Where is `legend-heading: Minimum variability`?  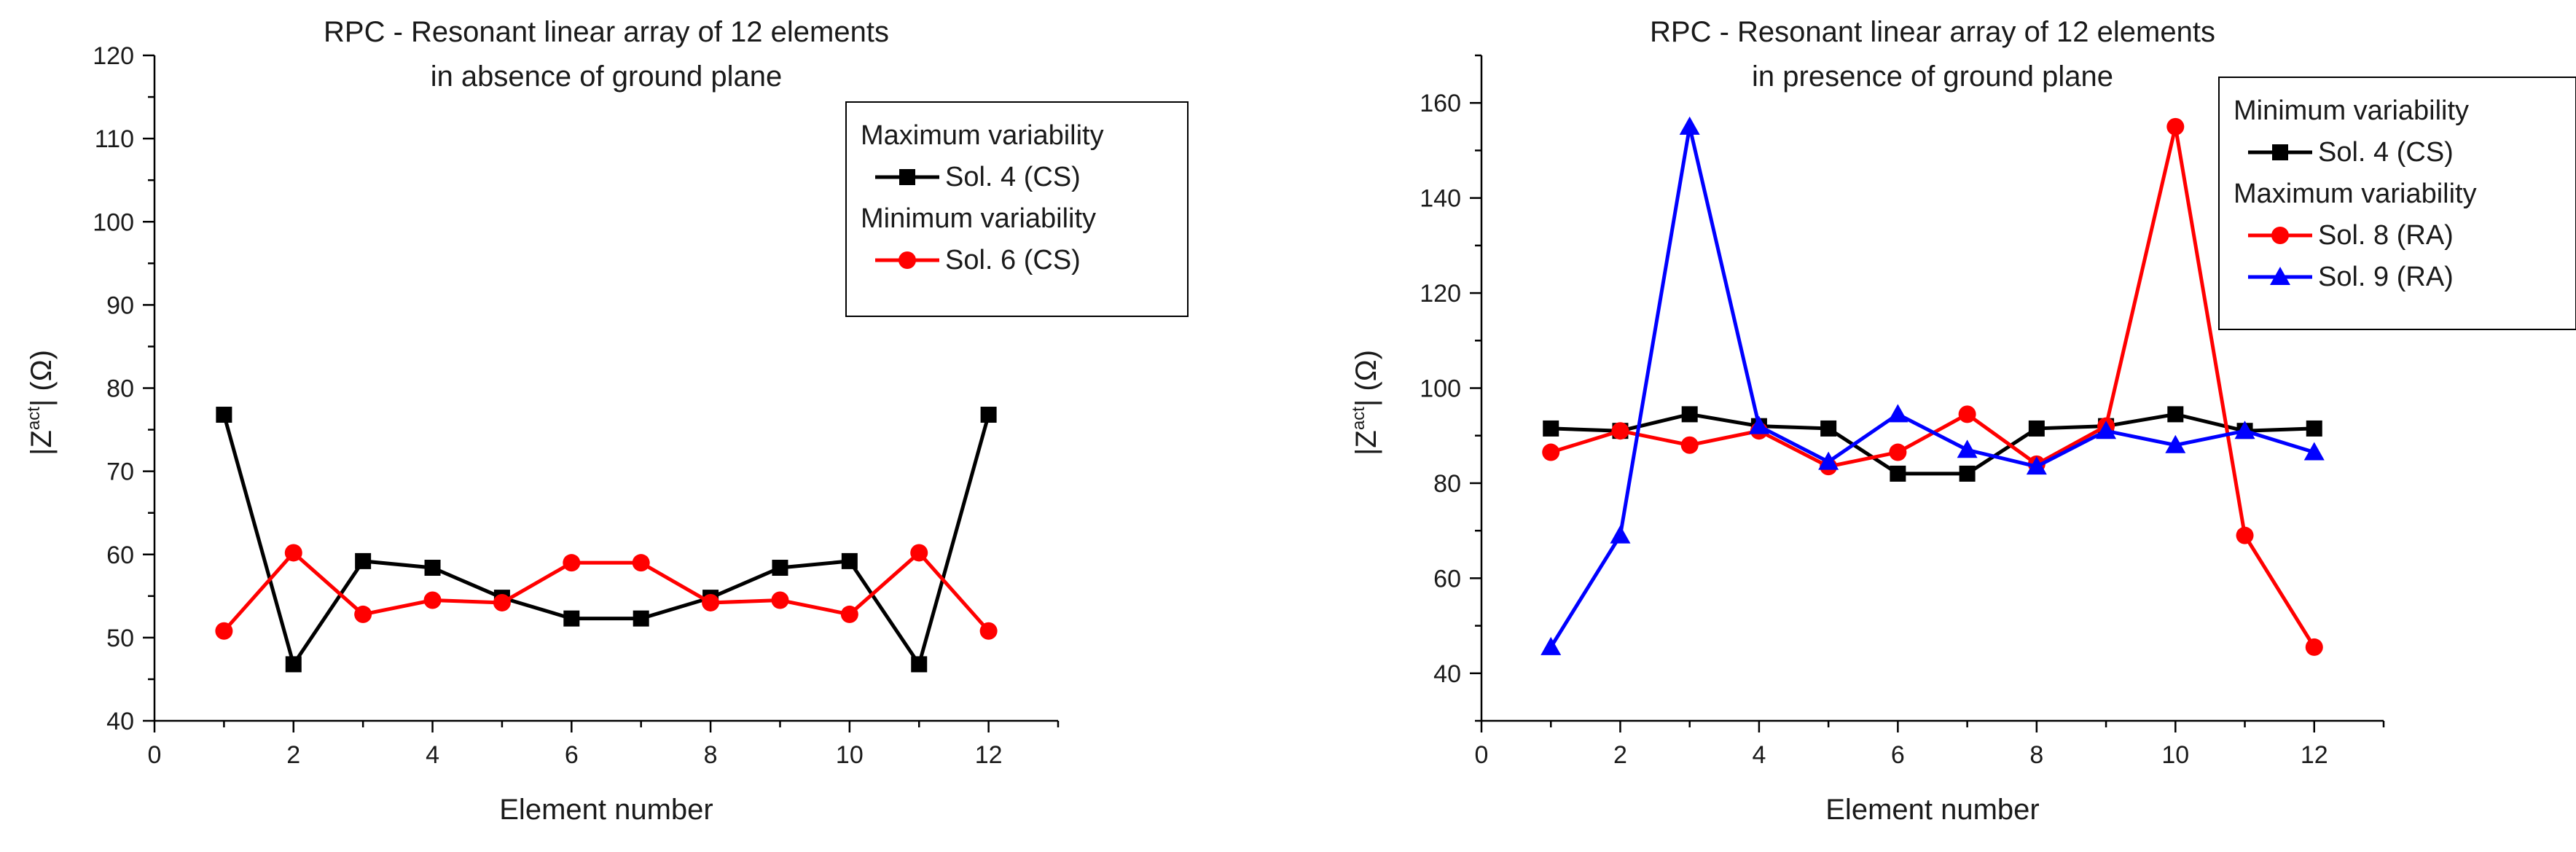 legend-heading: Minimum variability is located at coordinates (978, 218).